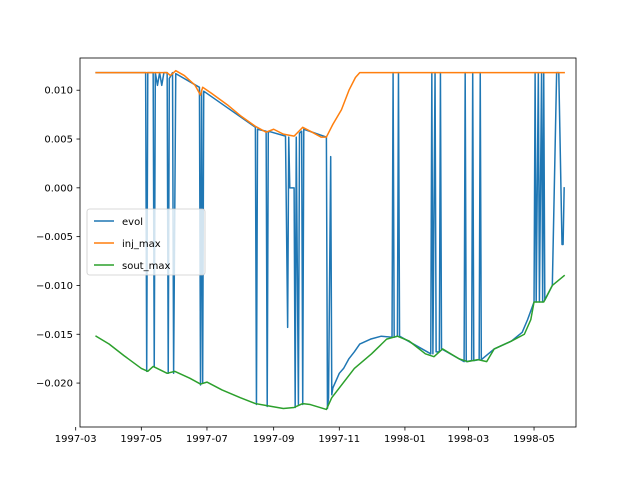 Image resolution: width=640 pixels, height=480 pixels. I want to click on x-tick-label: 1997-05, so click(141, 439).